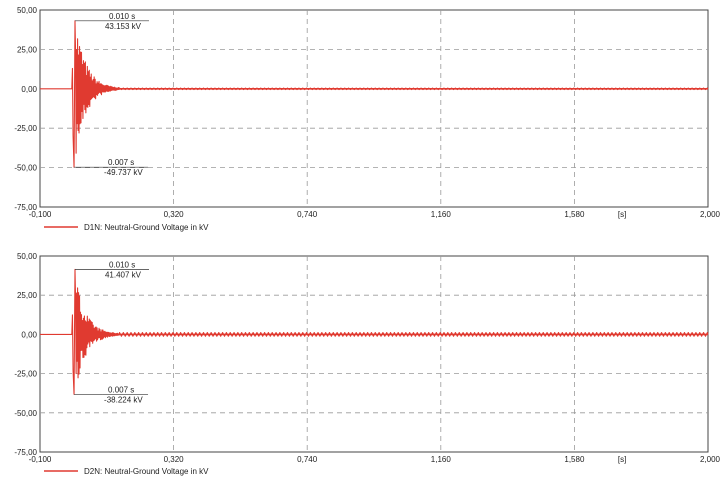 This screenshot has height=479, width=720. What do you see at coordinates (123, 274) in the screenshot?
I see `callout-value: 41.407 kV` at bounding box center [123, 274].